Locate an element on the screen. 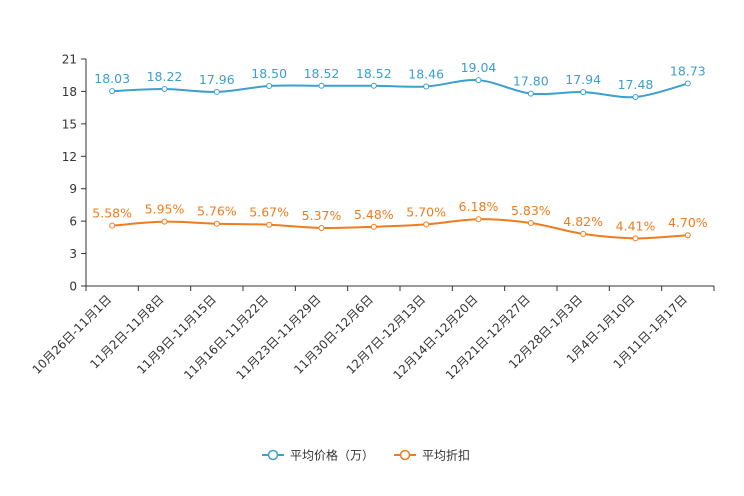 The width and height of the screenshot is (744, 496). y-tick-label: 0 is located at coordinates (73, 287).